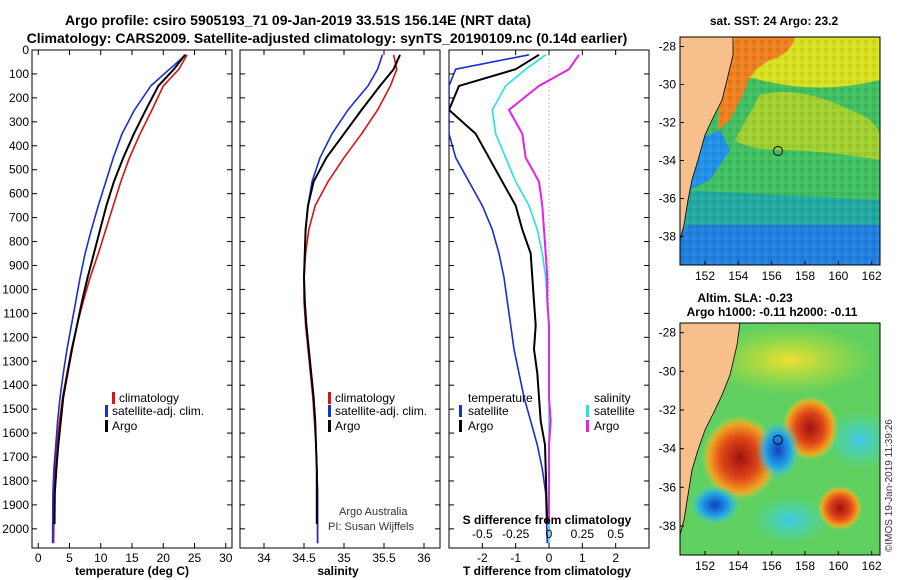  What do you see at coordinates (790, 520) in the screenshot?
I see `sla-cyan-south` at bounding box center [790, 520].